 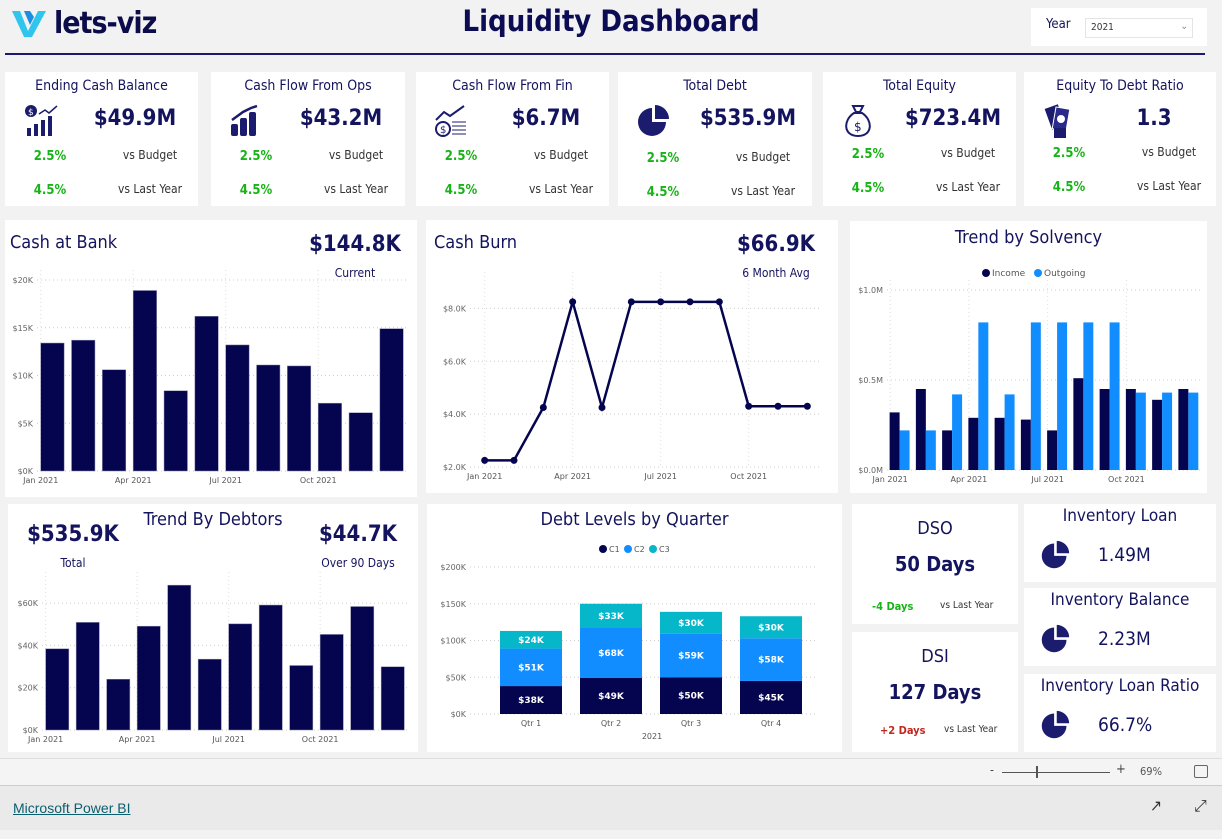 I want to click on fit-to-page-icon, so click(x=1201, y=771).